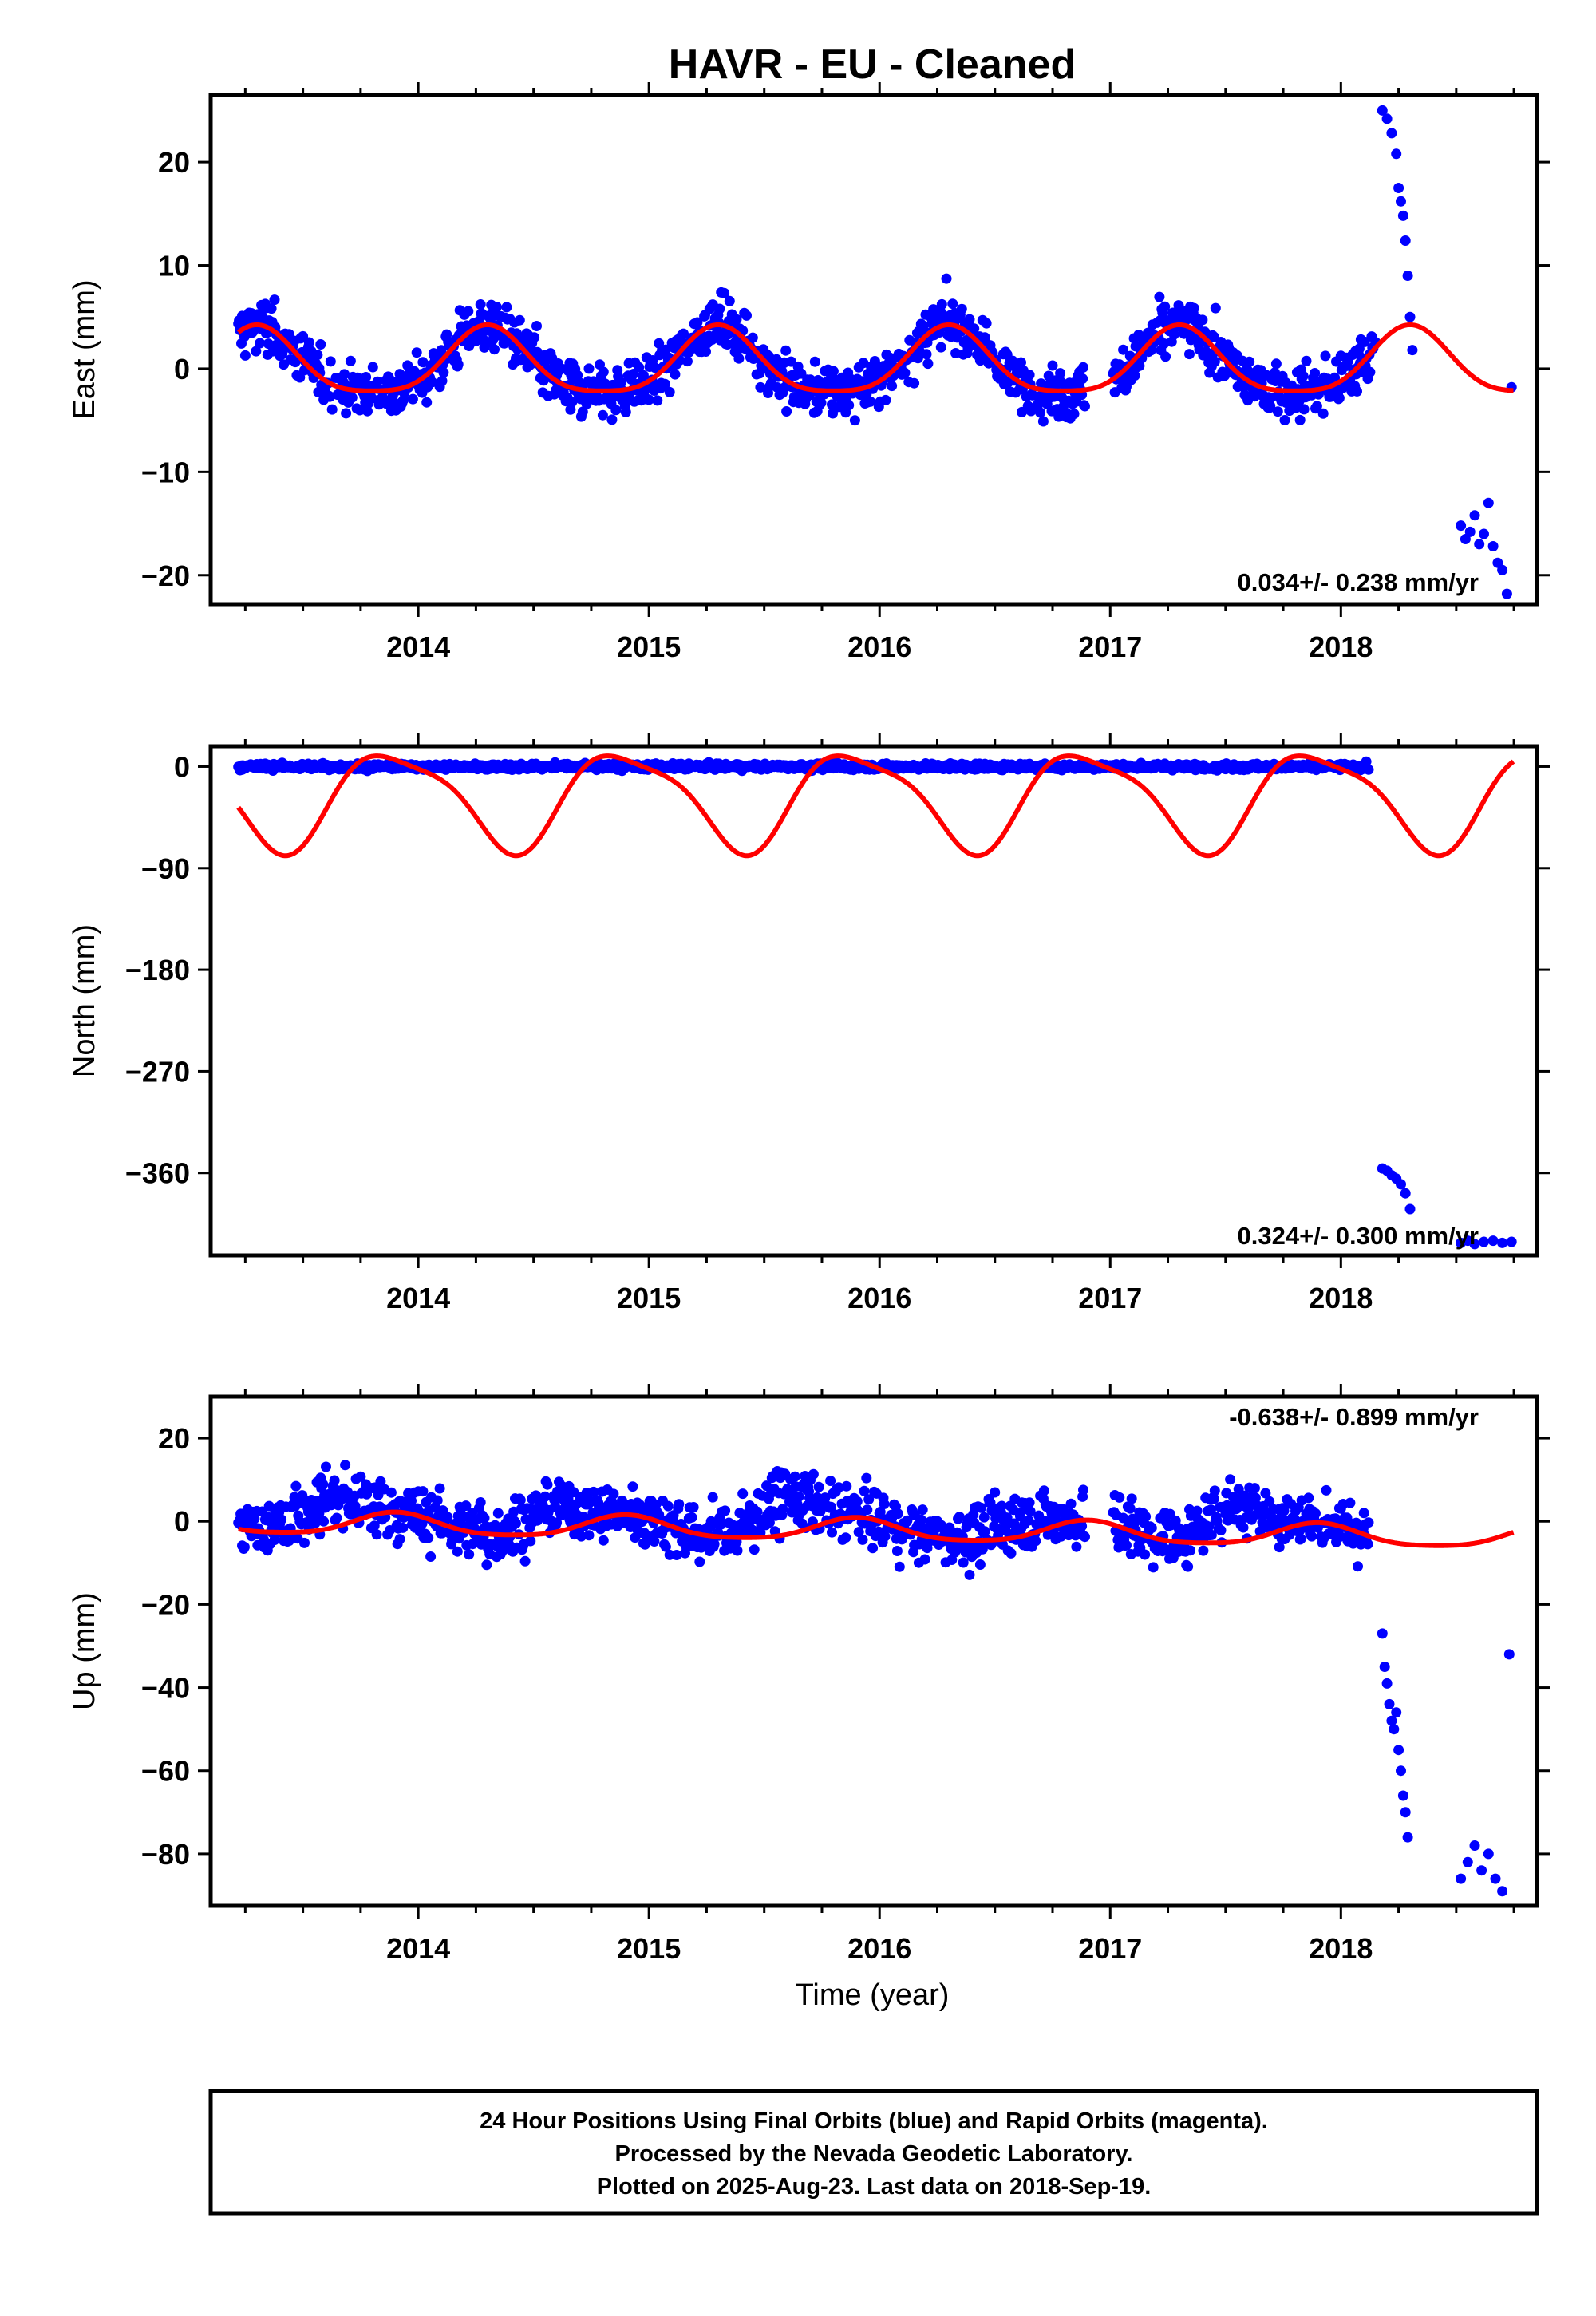  I want to click on y-tick-label: −40, so click(165, 1688).